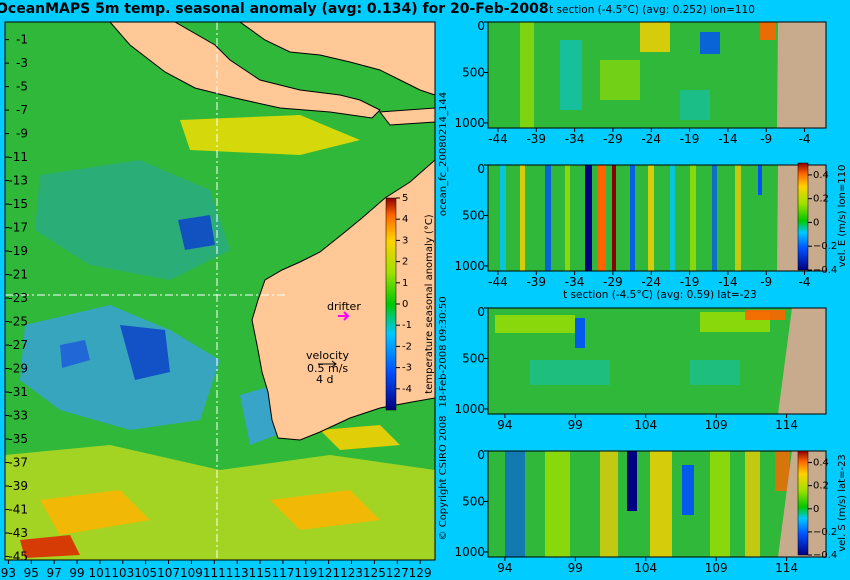 The height and width of the screenshot is (580, 850). What do you see at coordinates (801, 75) in the screenshot?
I see `seabed` at bounding box center [801, 75].